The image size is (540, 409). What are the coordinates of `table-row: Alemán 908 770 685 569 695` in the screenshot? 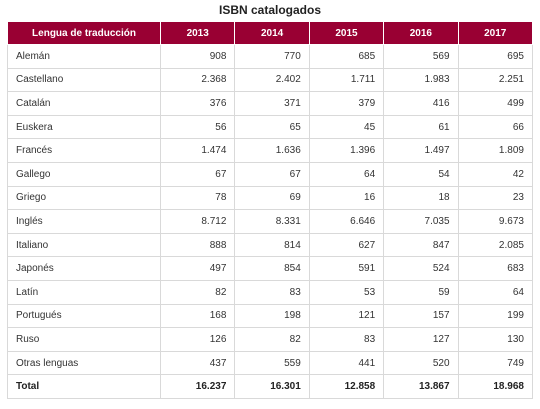 It's located at (270, 56).